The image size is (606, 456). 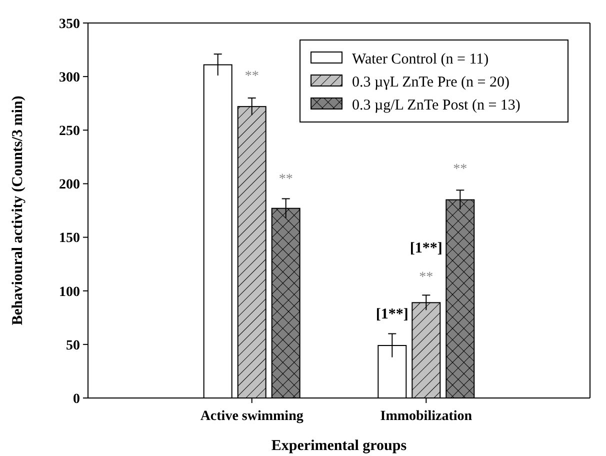 I want to click on y-tick-label: 150, so click(x=69, y=238).